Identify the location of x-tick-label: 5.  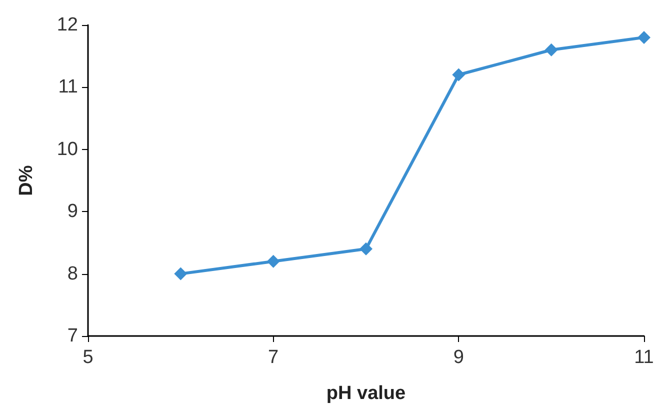
(88, 357).